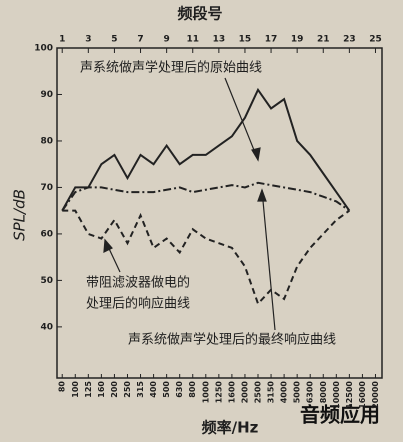  I want to click on y-tick-label: 40, so click(46, 327).